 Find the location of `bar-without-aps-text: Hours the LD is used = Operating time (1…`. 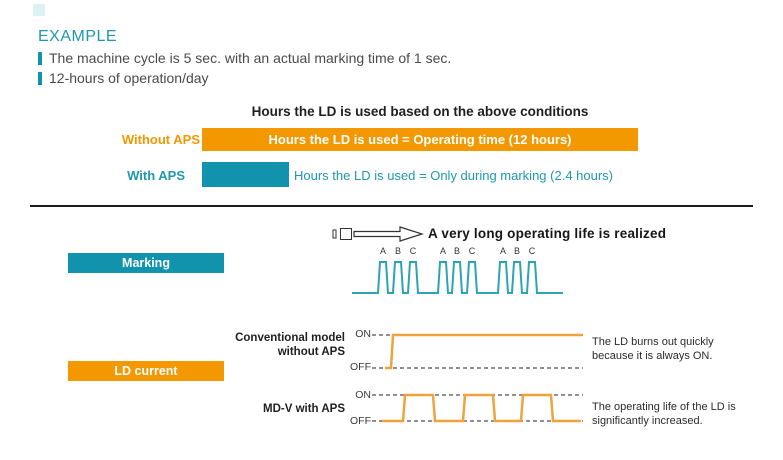

bar-without-aps-text: Hours the LD is used = Operating time (1… is located at coordinates (420, 139).